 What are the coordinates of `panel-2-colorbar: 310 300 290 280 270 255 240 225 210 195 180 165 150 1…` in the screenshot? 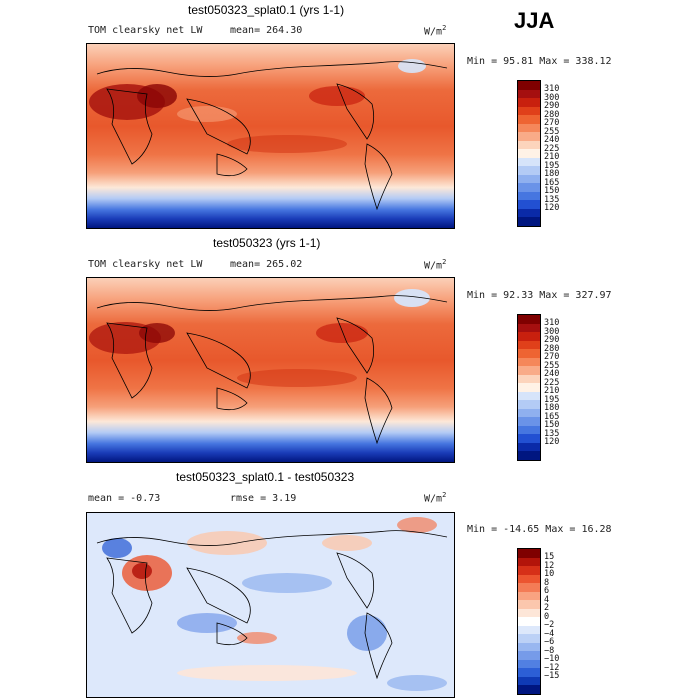 It's located at (538, 387).